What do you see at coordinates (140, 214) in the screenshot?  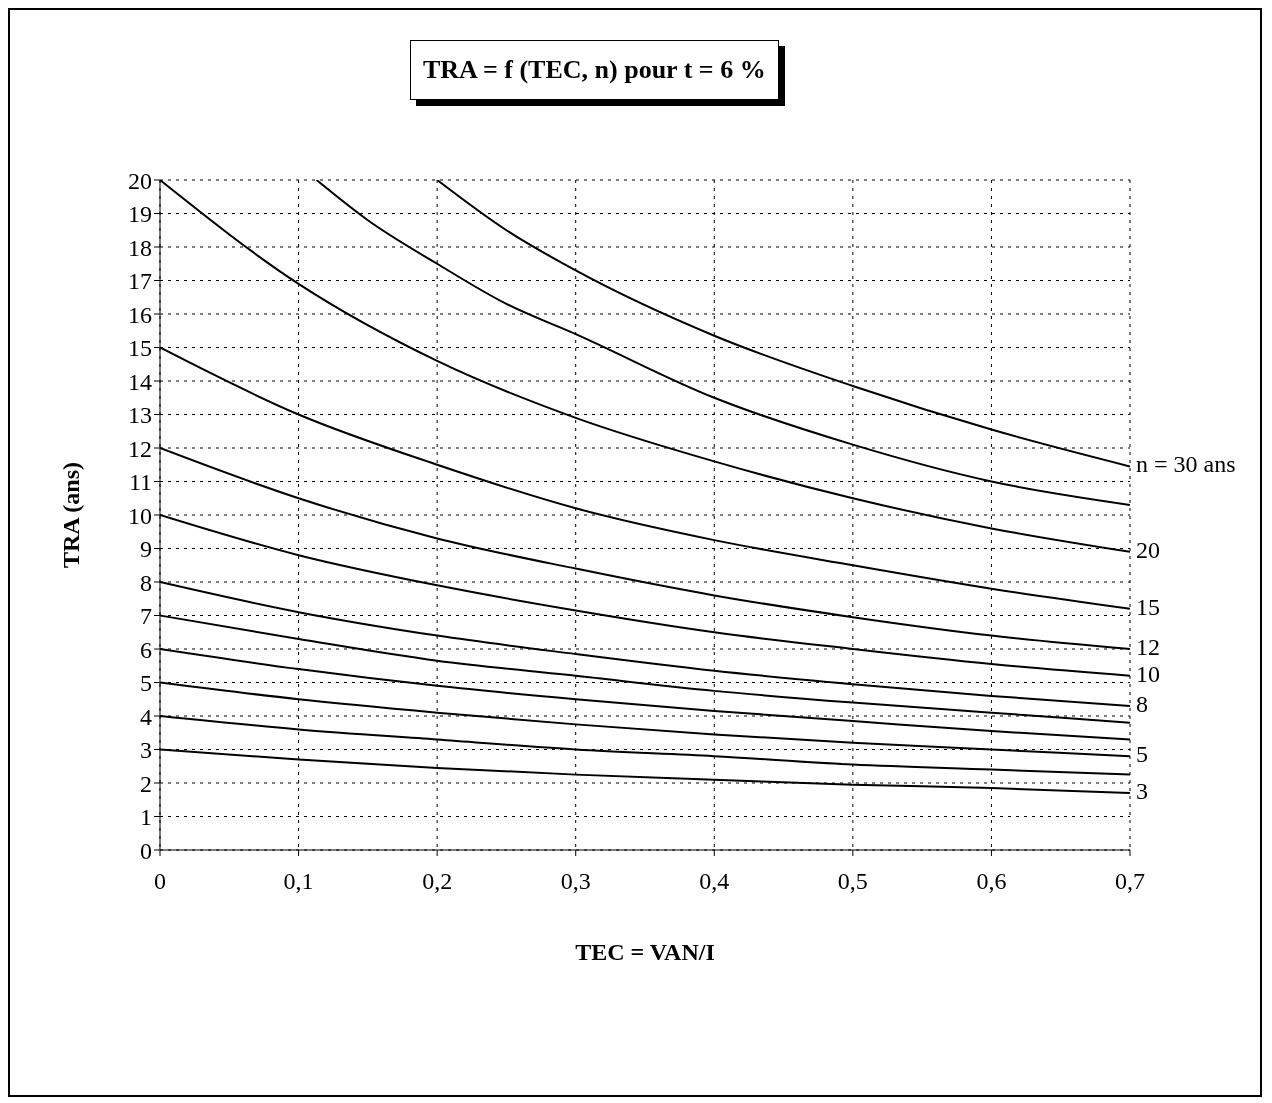 I see `y-tick-label: 19` at bounding box center [140, 214].